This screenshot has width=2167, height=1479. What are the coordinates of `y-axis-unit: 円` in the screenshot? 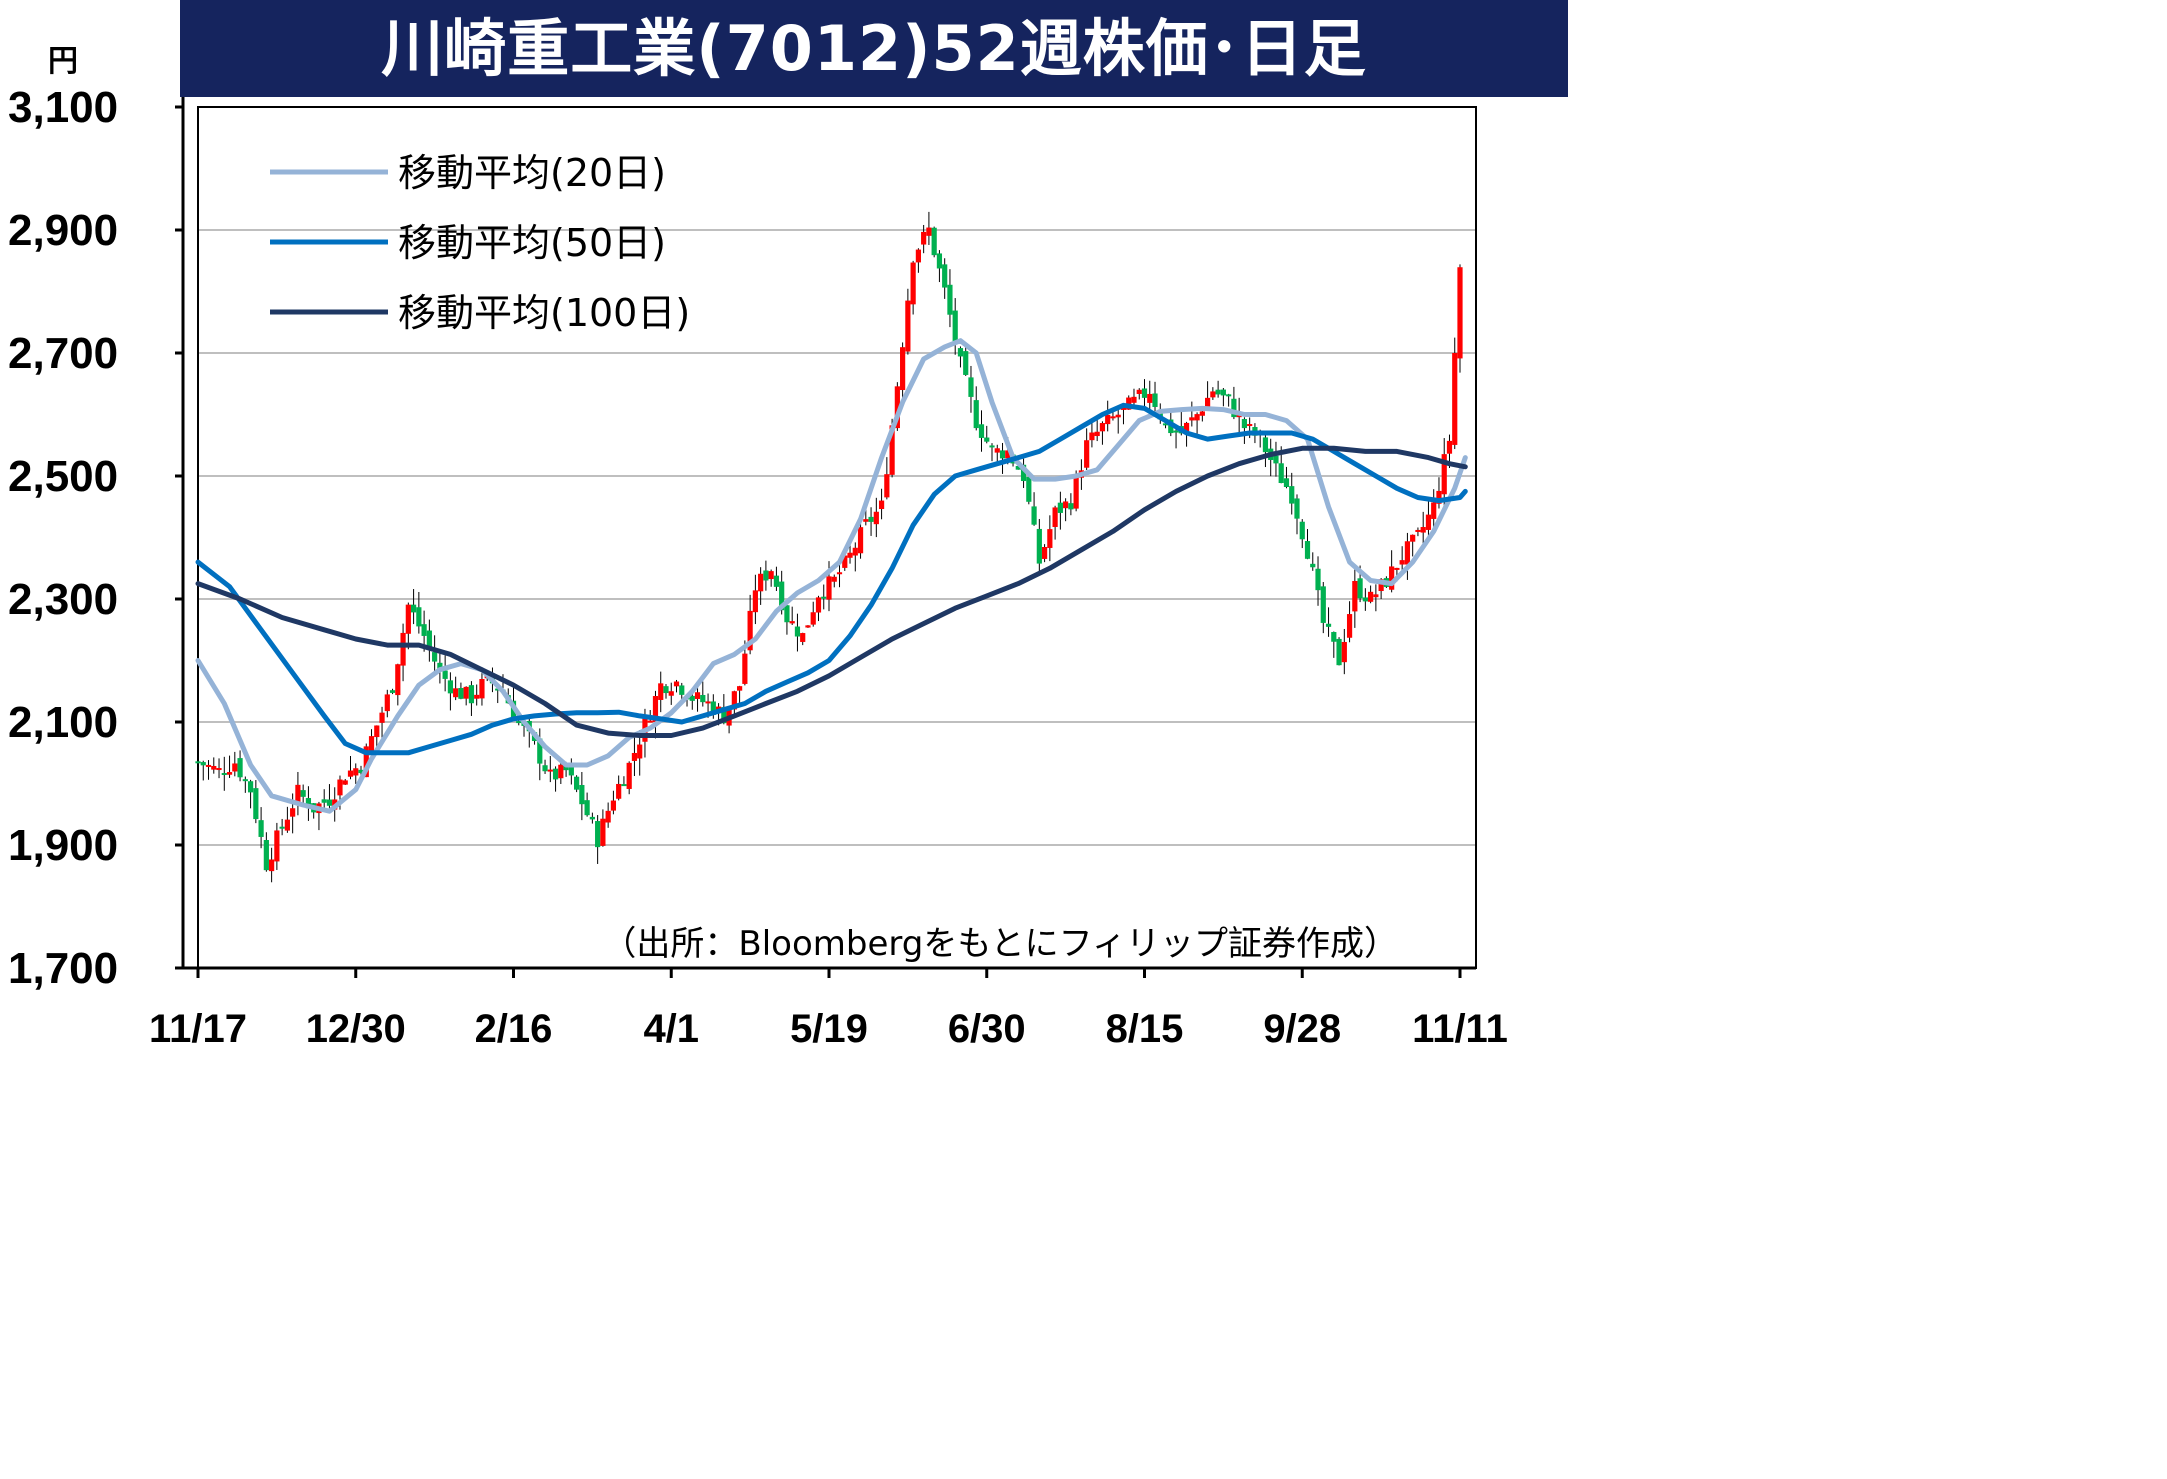 It's located at (63, 61).